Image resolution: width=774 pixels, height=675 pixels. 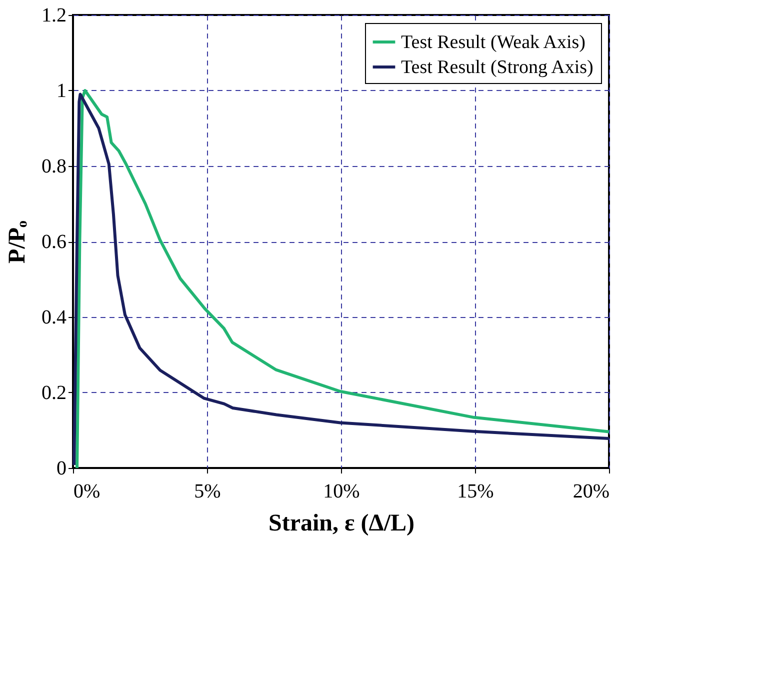 What do you see at coordinates (54, 317) in the screenshot?
I see `y-tick-label: 0.4` at bounding box center [54, 317].